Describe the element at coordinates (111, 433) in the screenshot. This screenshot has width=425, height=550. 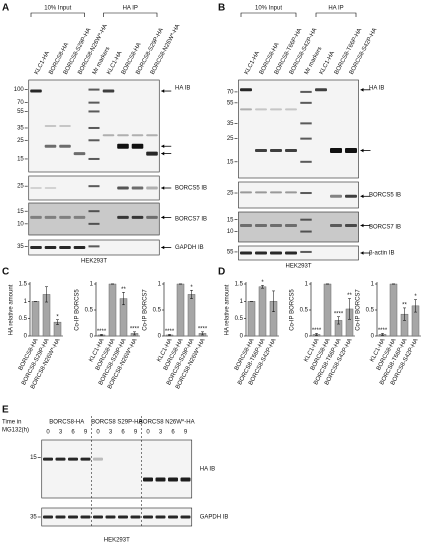
I see `time-point: 3` at that location.